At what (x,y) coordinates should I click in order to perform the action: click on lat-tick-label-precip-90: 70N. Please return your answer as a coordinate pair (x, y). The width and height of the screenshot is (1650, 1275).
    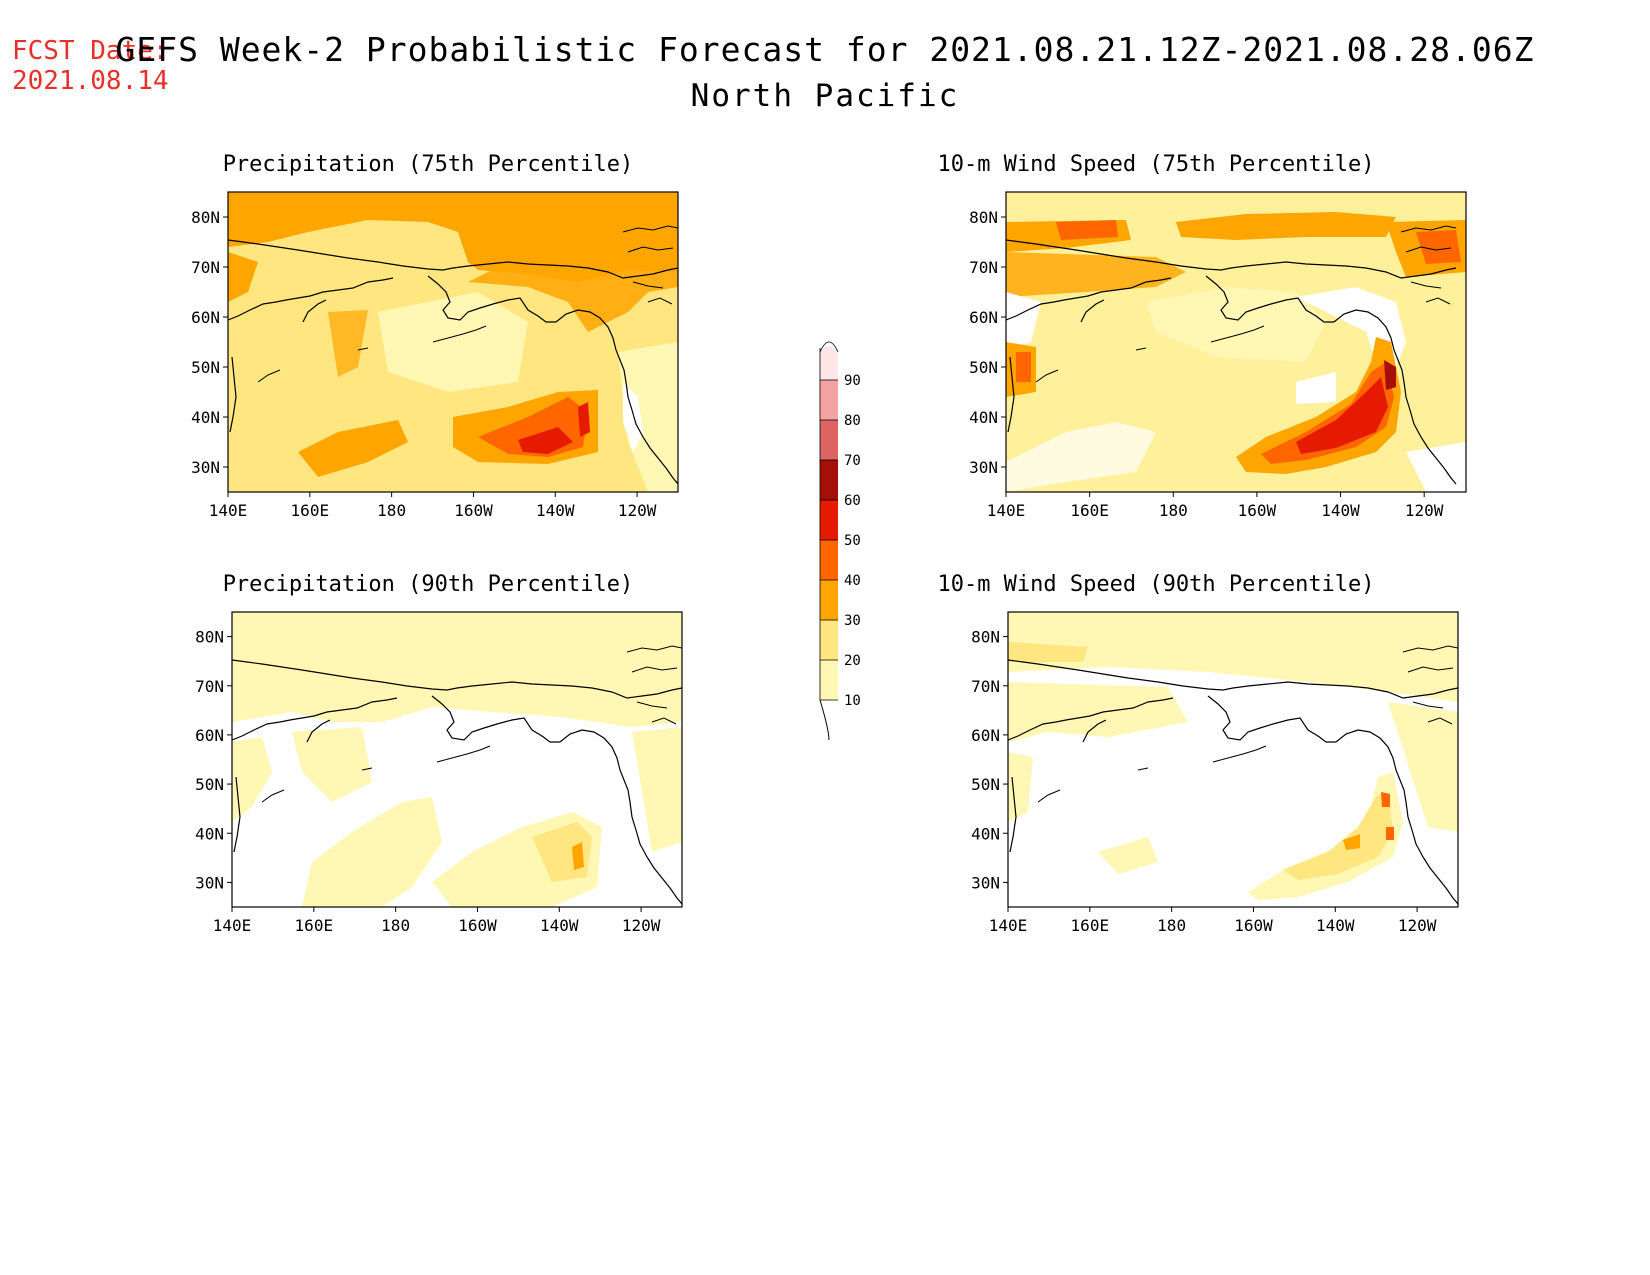
    Looking at the image, I should click on (209, 686).